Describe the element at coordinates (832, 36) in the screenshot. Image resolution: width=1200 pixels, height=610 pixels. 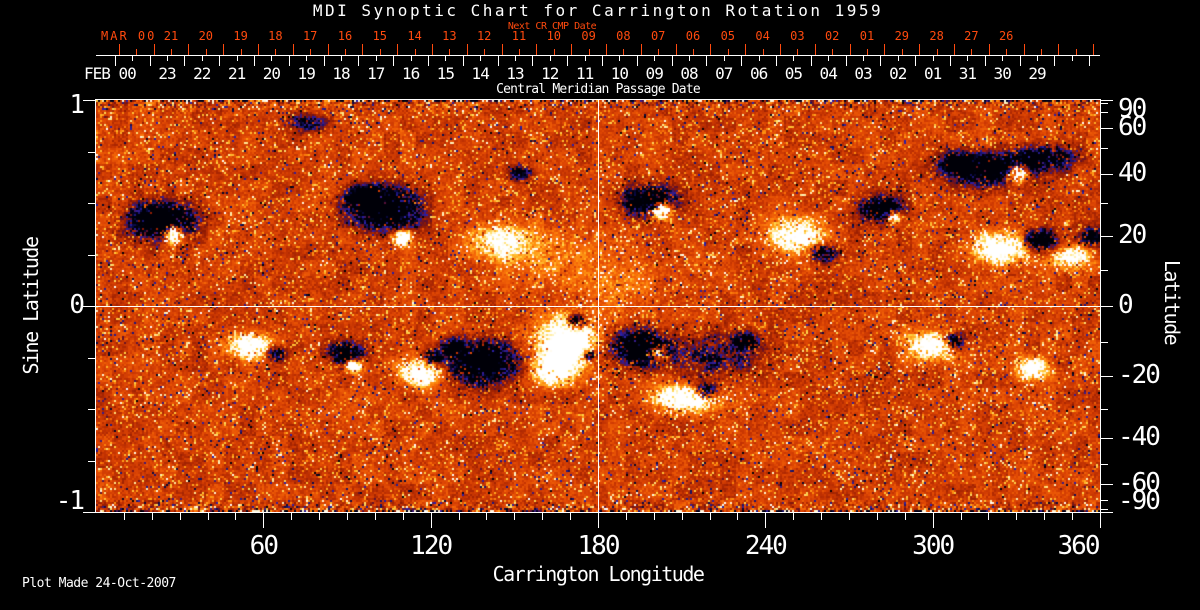
I see `next-cr-day-label: 02` at that location.